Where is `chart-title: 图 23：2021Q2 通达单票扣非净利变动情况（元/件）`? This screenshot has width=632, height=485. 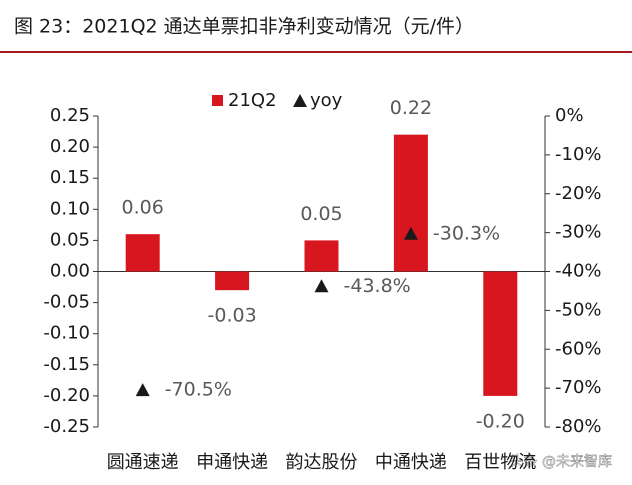
chart-title: 图 23：2021Q2 通达单票扣非净利变动情况（元/件） is located at coordinates (244, 27).